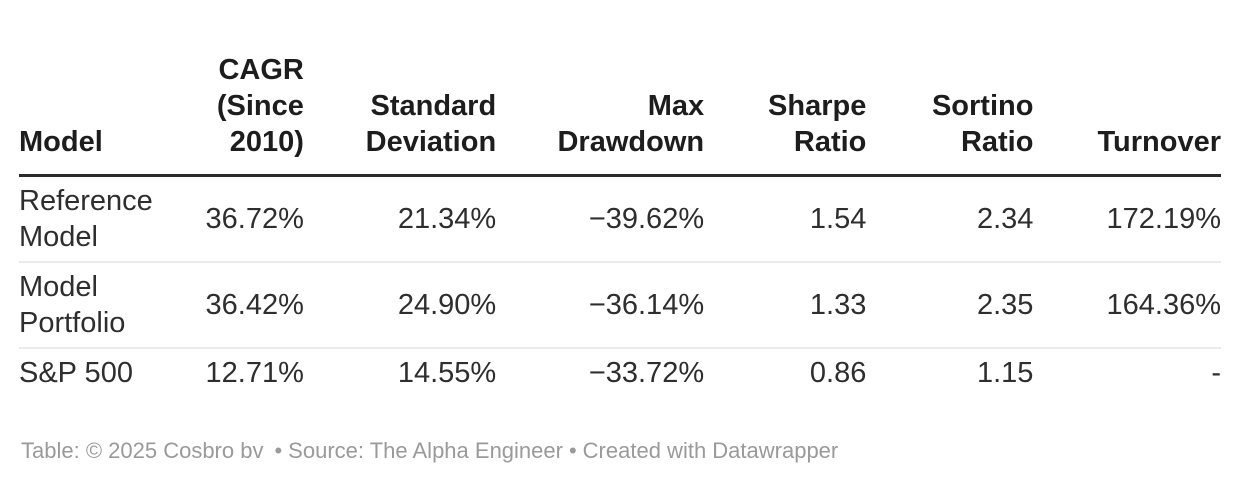 The image size is (1240, 494). Describe the element at coordinates (838, 219) in the screenshot. I see `cell-sharpe-ratio: 1.54` at that location.